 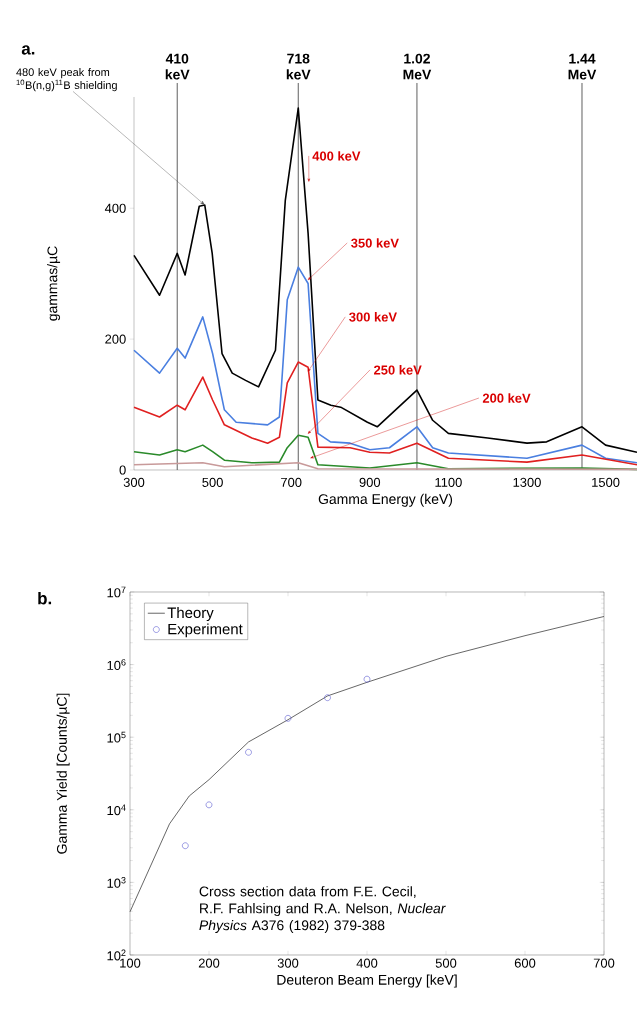 I want to click on x-tick-label: 900, so click(x=370, y=482).